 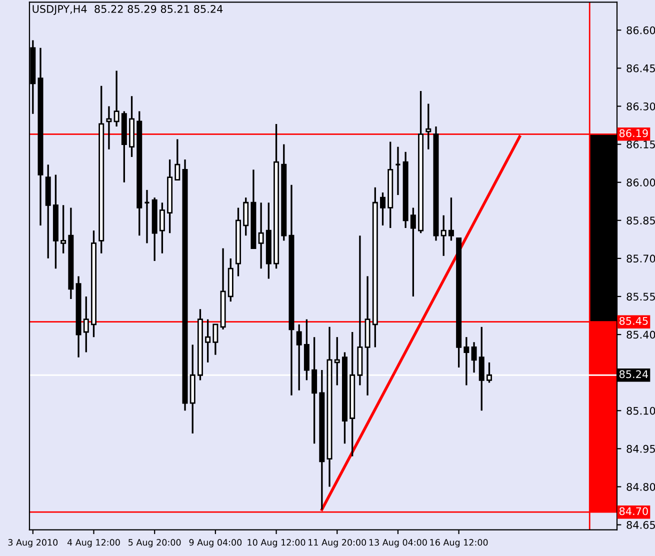 What do you see at coordinates (215, 543) in the screenshot?
I see `x-tick-label: 9 Aug 04:00` at bounding box center [215, 543].